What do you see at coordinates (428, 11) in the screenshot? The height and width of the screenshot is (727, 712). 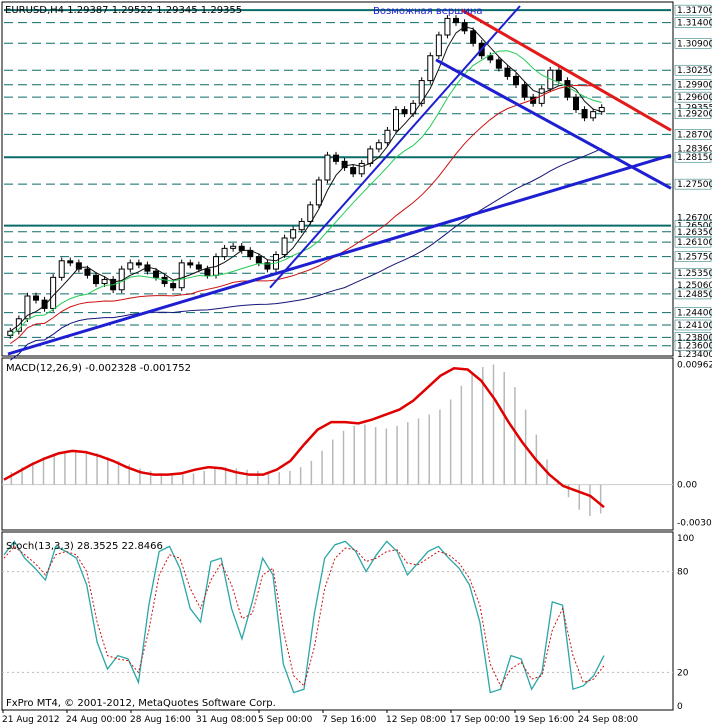 I see `annotation-label: Возможная вершина` at bounding box center [428, 11].